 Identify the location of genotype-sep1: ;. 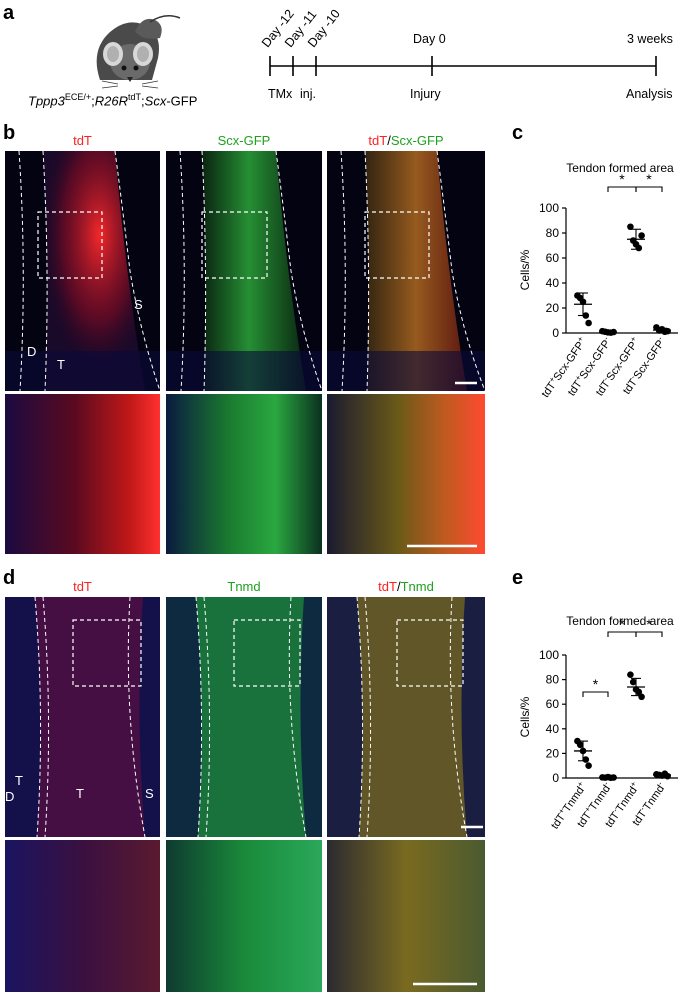
(93, 101).